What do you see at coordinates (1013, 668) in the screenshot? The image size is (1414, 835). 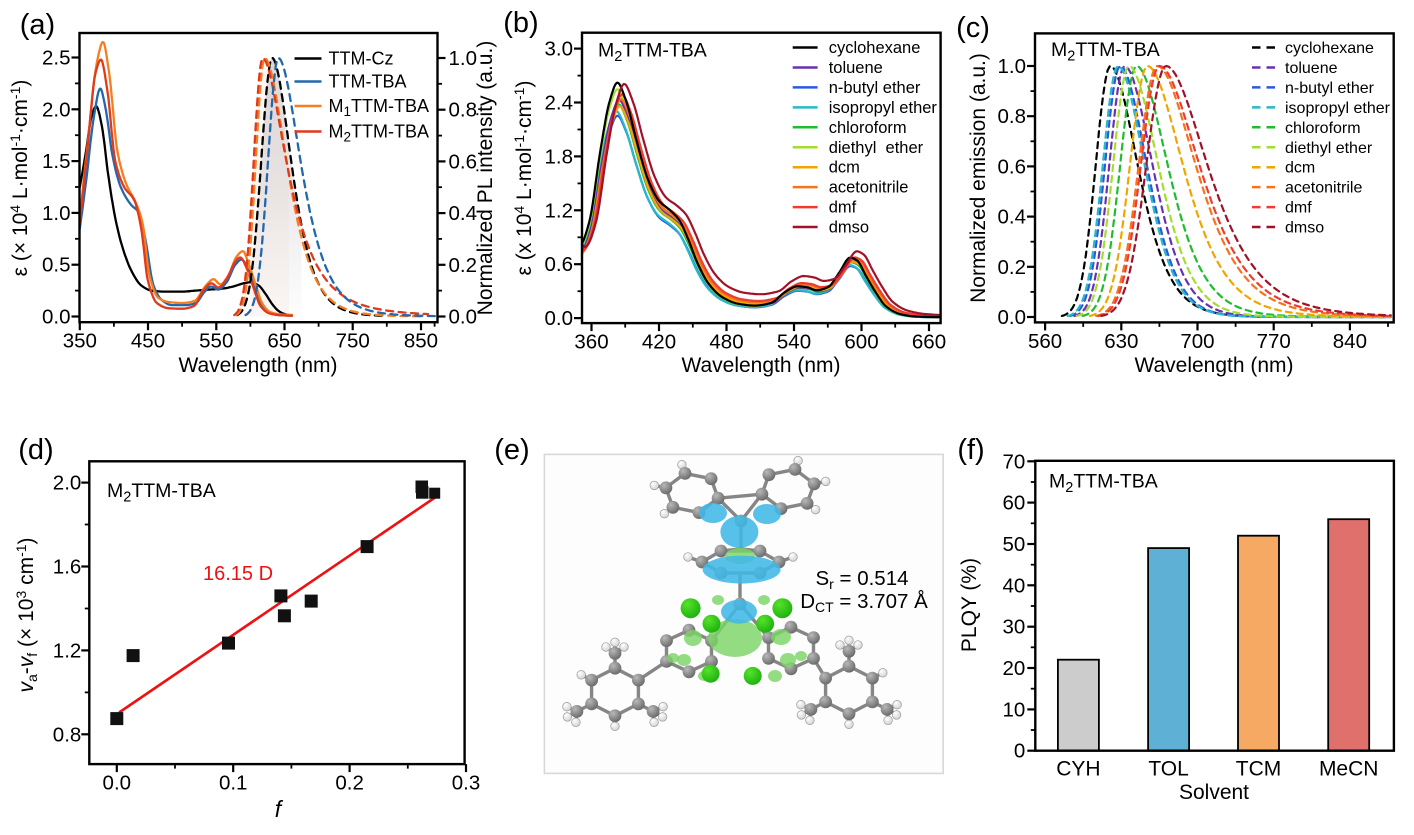 I see `svg-text: 20` at bounding box center [1013, 668].